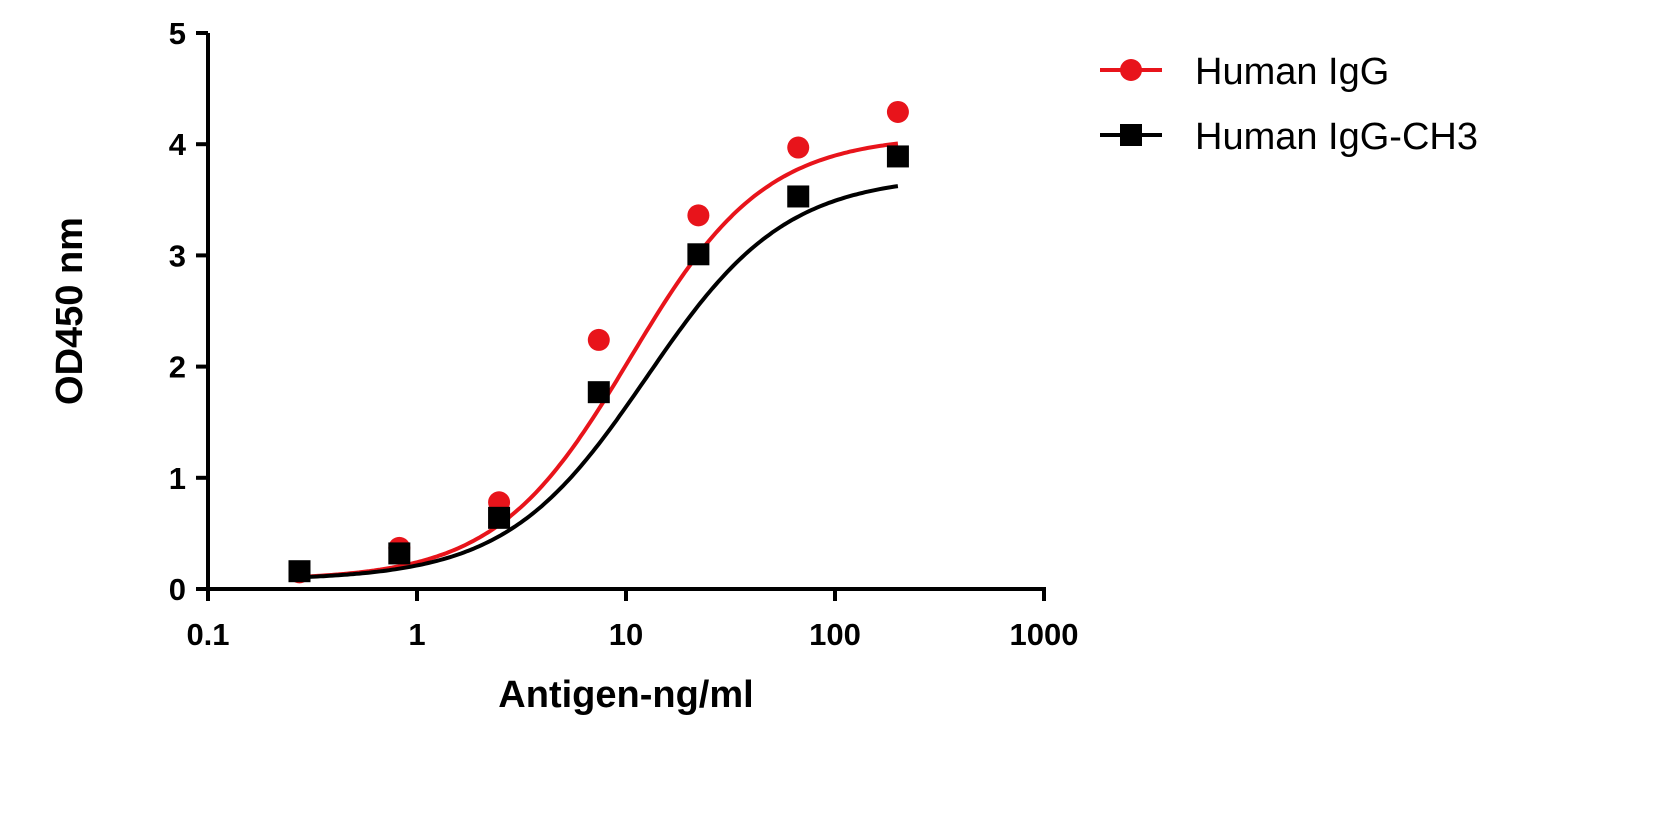  I want to click on x-tick-label: 0.1, so click(207, 634).